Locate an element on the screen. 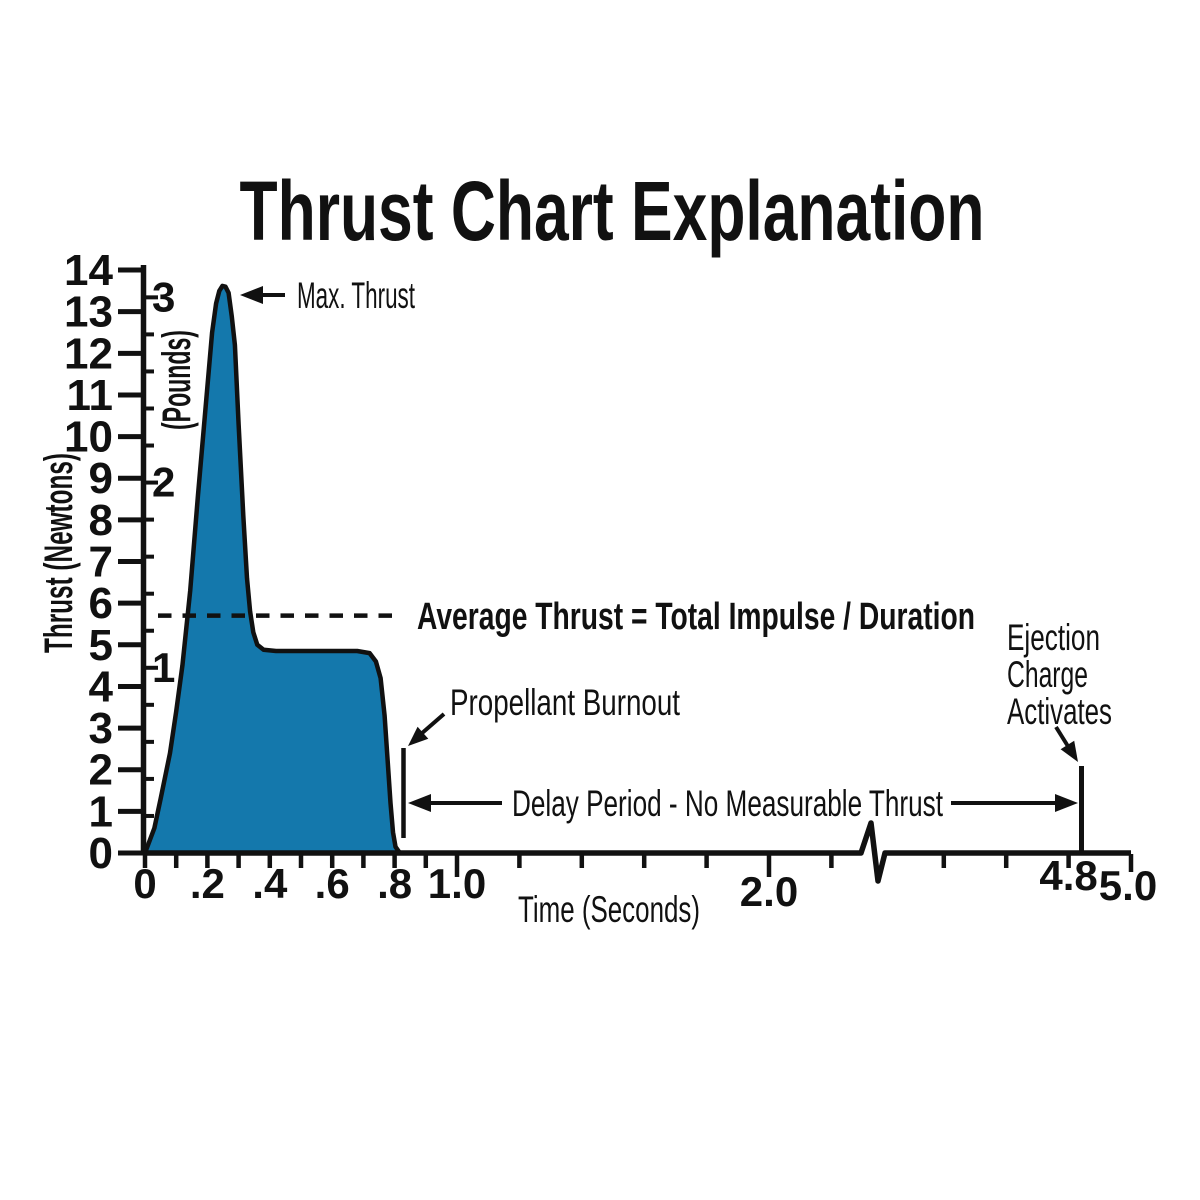 This screenshot has height=1200, width=1200. ejection-charge-label-line3: Activates is located at coordinates (1059, 711).